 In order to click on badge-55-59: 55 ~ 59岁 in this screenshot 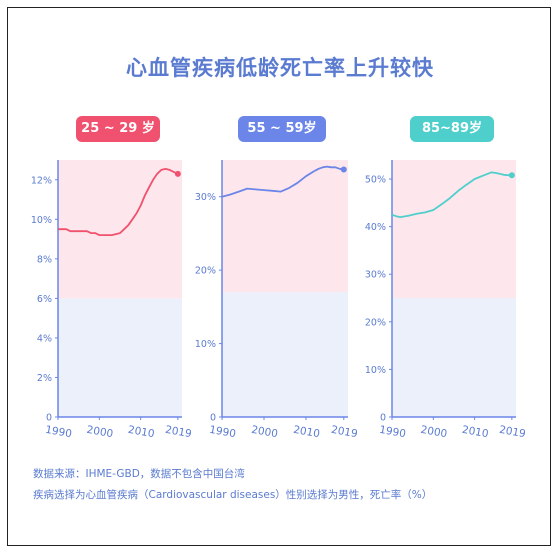, I will do `click(282, 129)`.